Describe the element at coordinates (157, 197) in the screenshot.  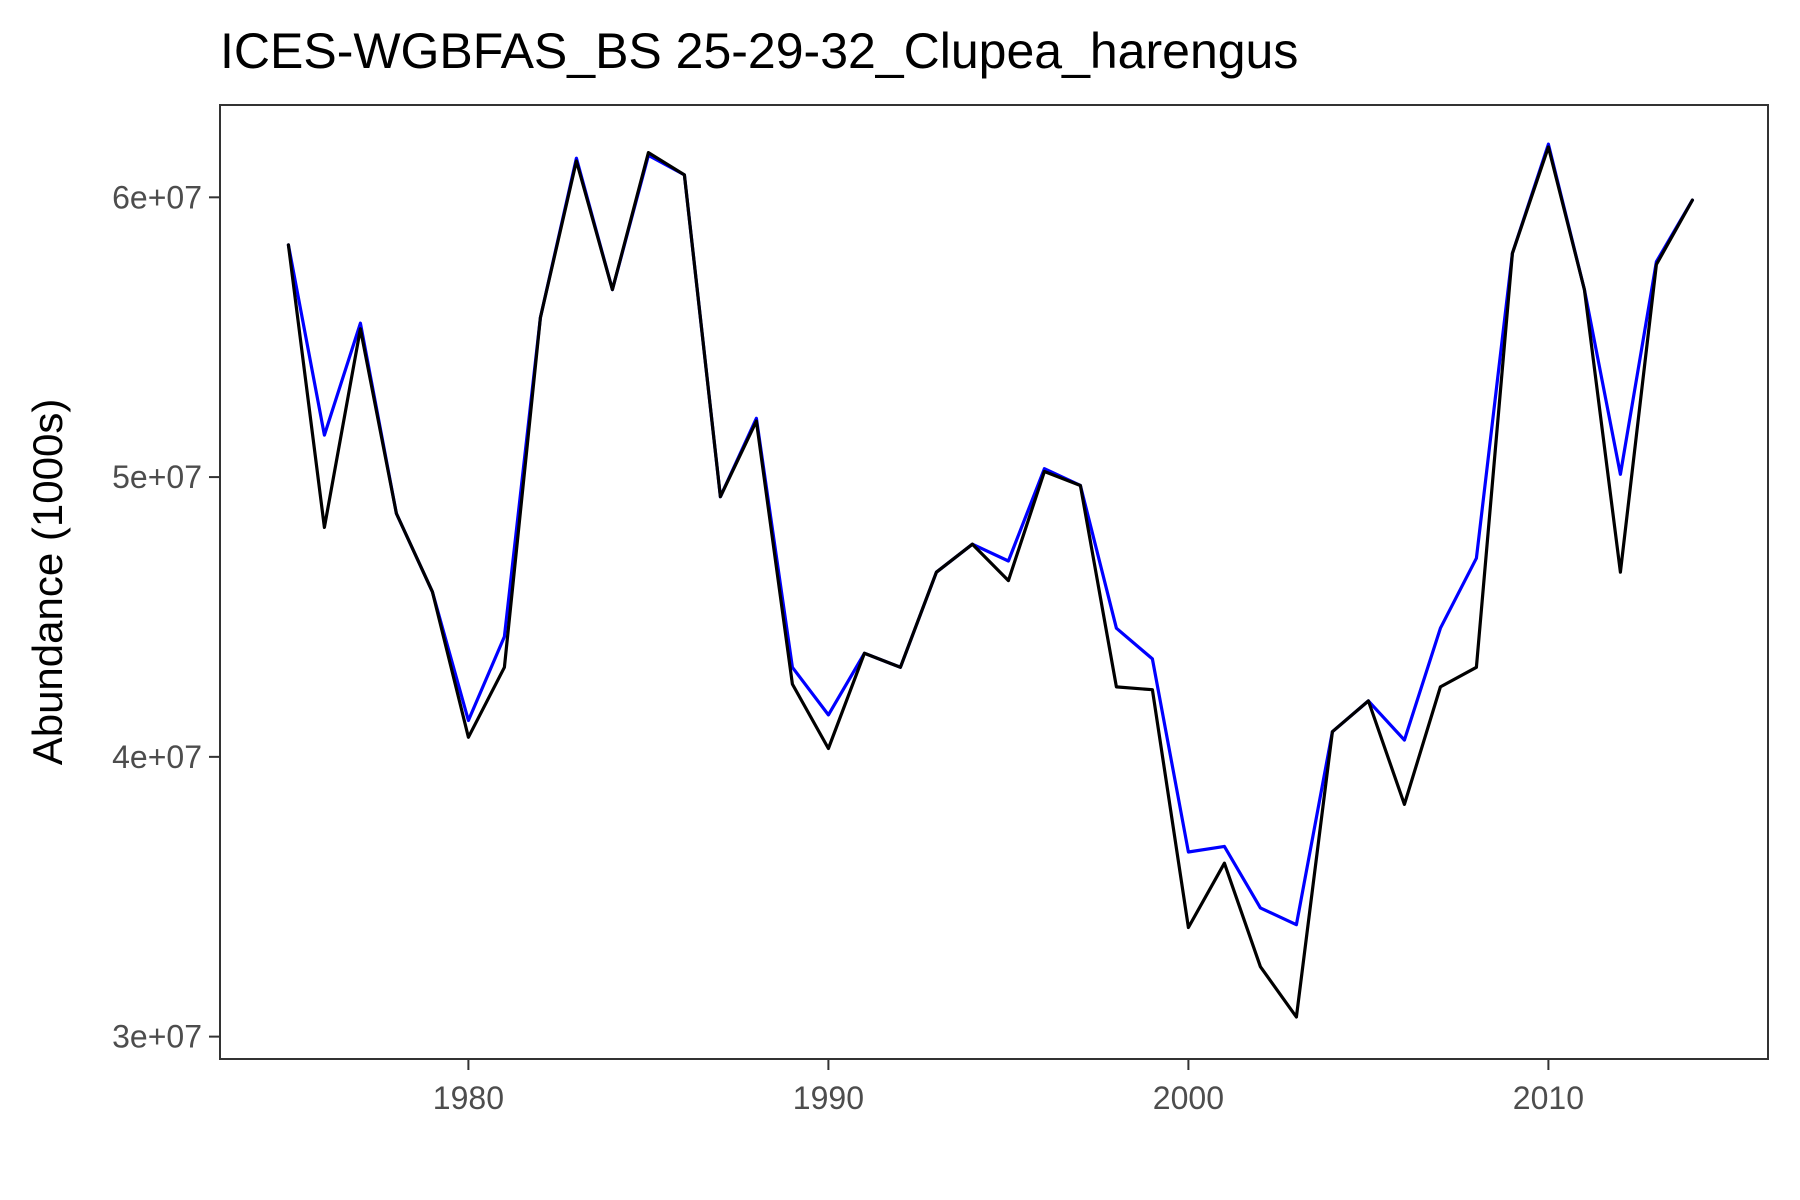
I see `y-tick-label: 6e+07` at that location.